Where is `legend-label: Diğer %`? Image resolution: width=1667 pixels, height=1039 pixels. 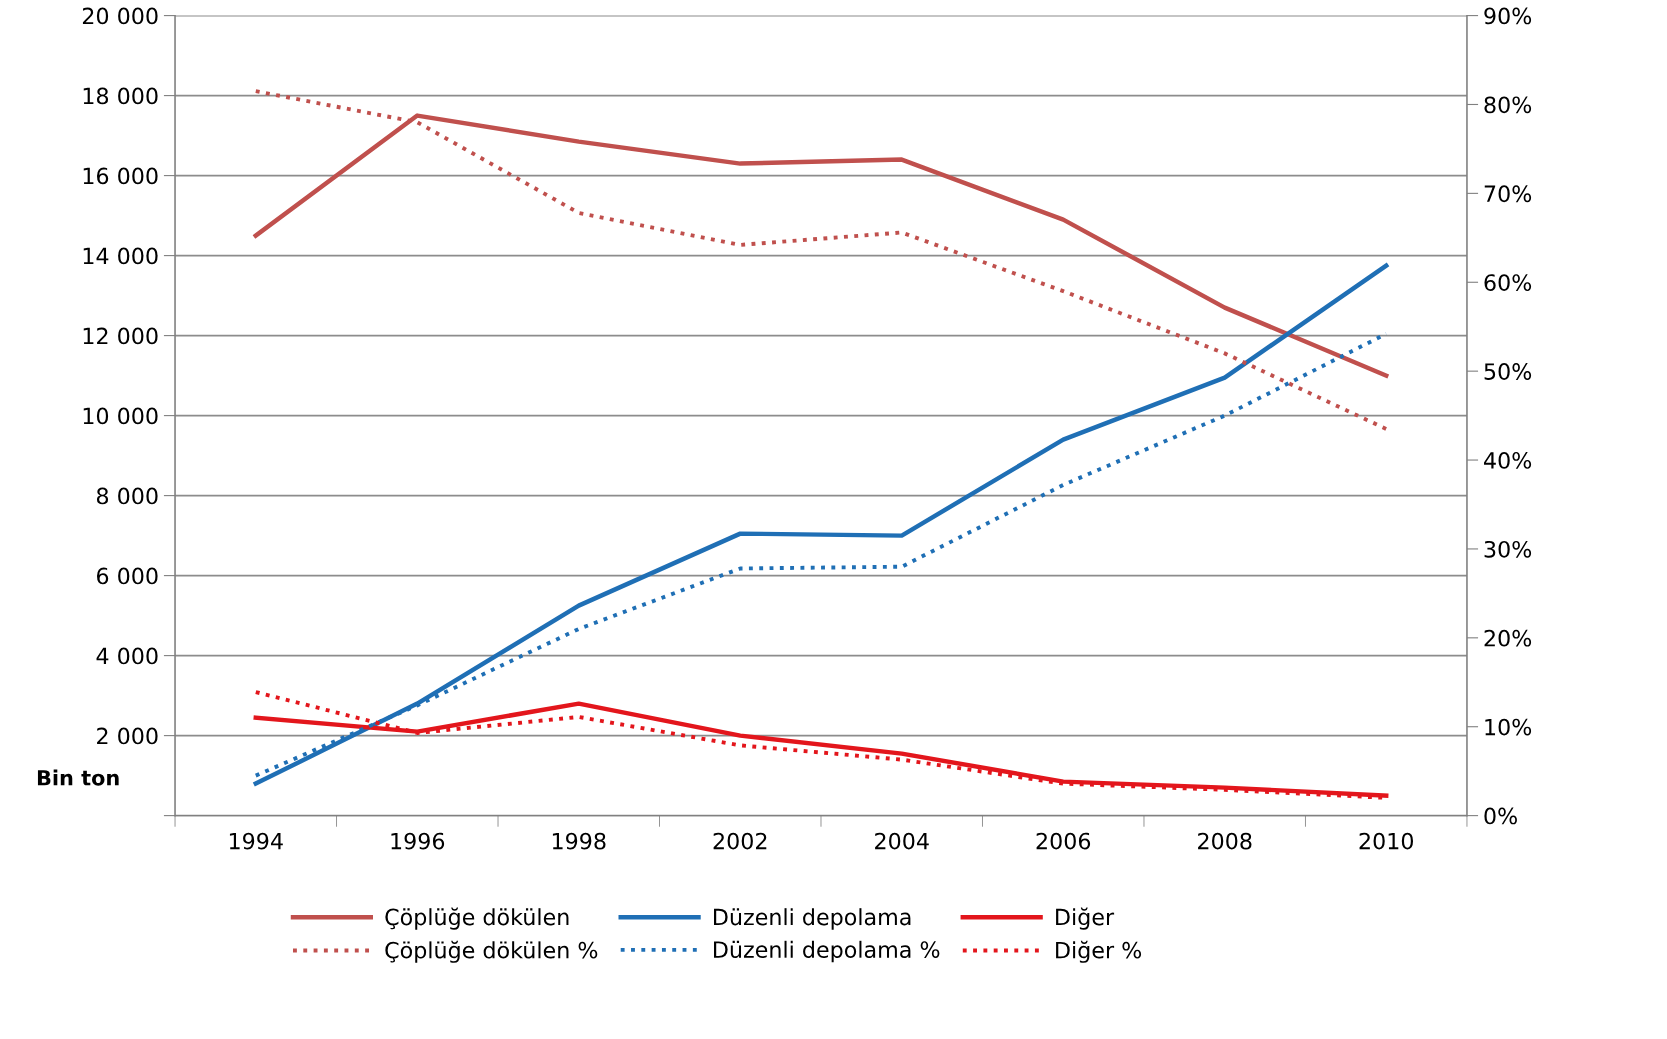 legend-label: Diğer % is located at coordinates (1099, 951).